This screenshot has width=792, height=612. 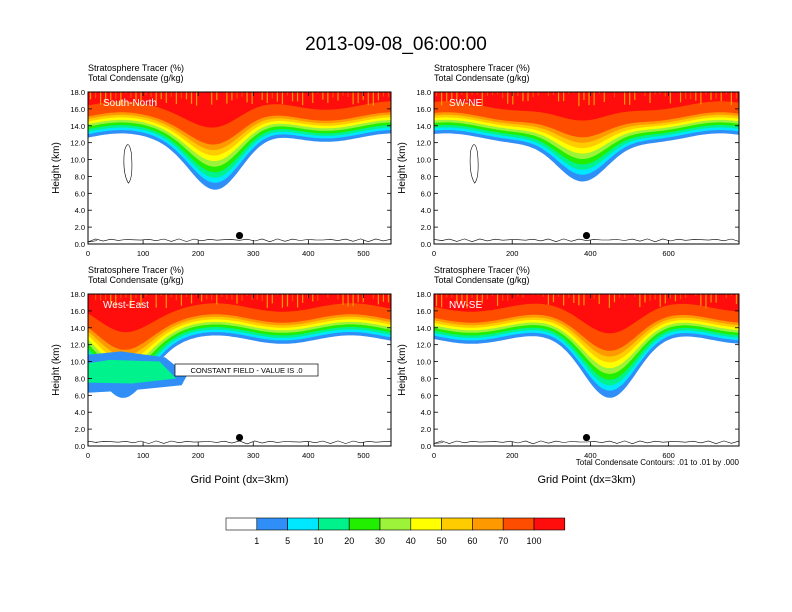 What do you see at coordinates (465, 103) in the screenshot?
I see `panel-name: SW-NE` at bounding box center [465, 103].